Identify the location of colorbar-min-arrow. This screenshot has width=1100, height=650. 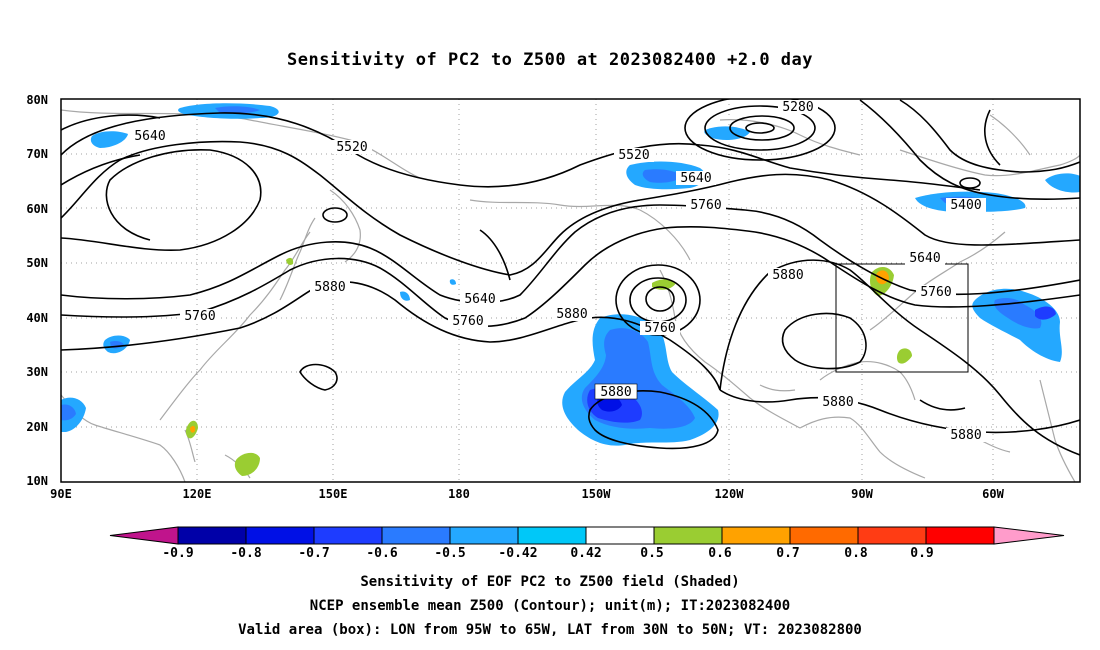
(144, 535).